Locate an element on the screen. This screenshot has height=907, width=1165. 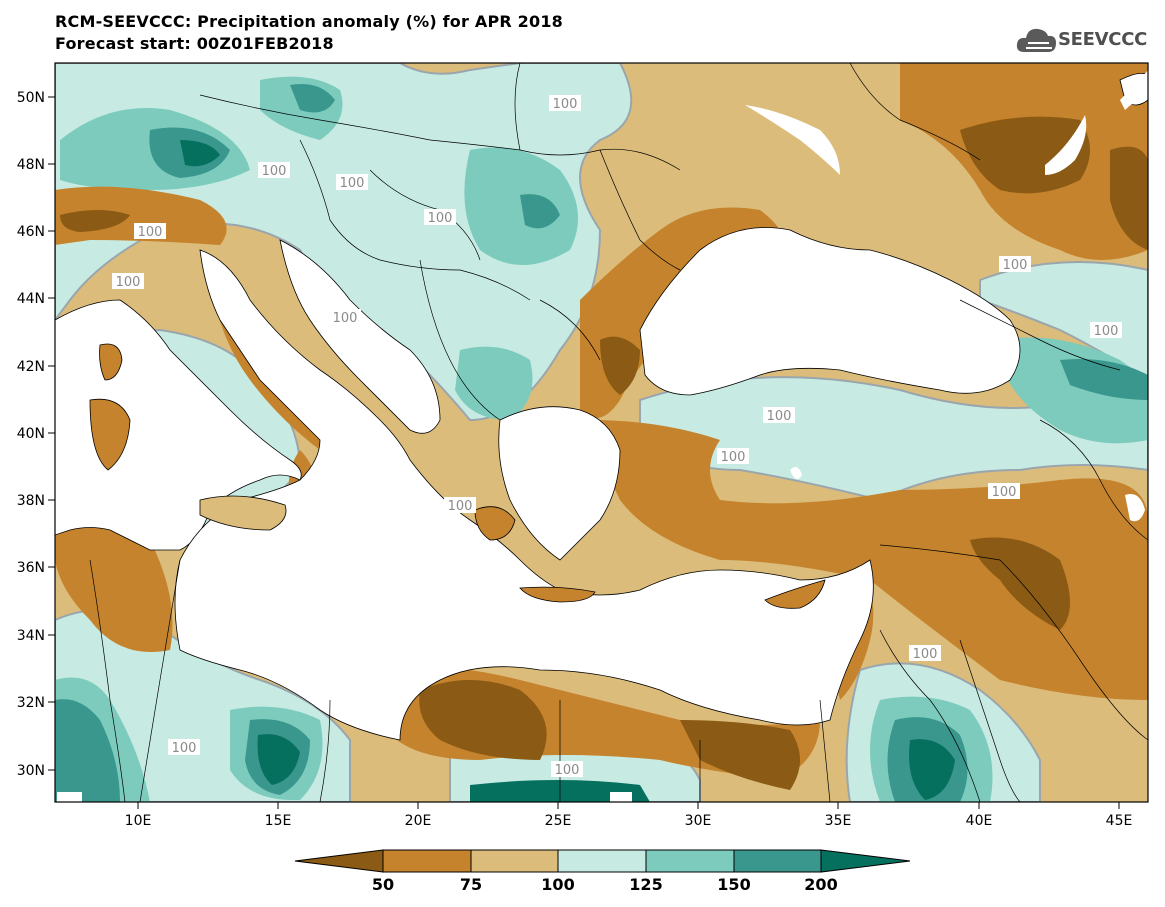
y-tick-label: 38N is located at coordinates (31, 501).